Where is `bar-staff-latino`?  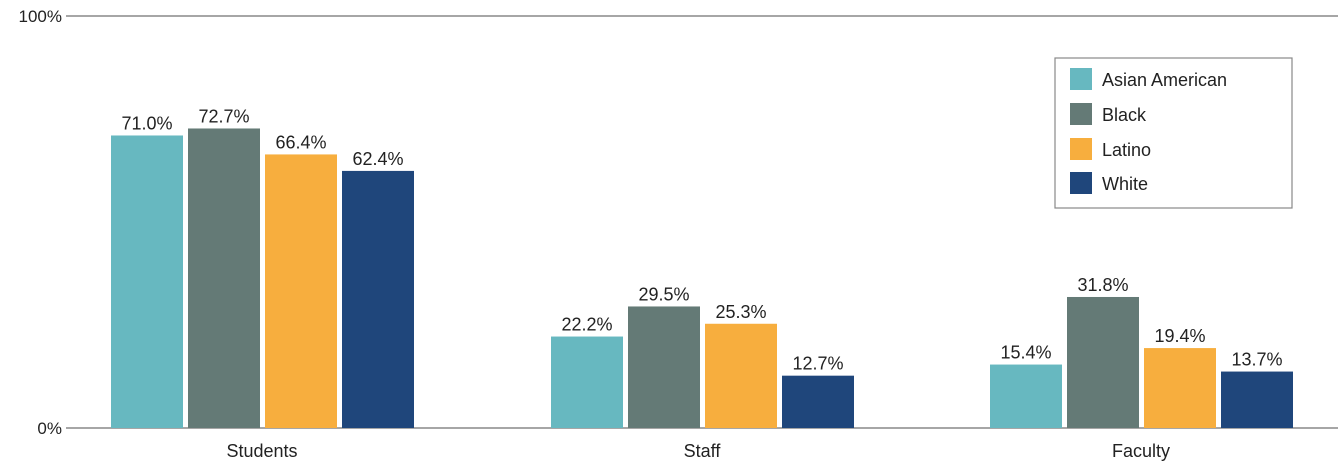
bar-staff-latino is located at coordinates (741, 375).